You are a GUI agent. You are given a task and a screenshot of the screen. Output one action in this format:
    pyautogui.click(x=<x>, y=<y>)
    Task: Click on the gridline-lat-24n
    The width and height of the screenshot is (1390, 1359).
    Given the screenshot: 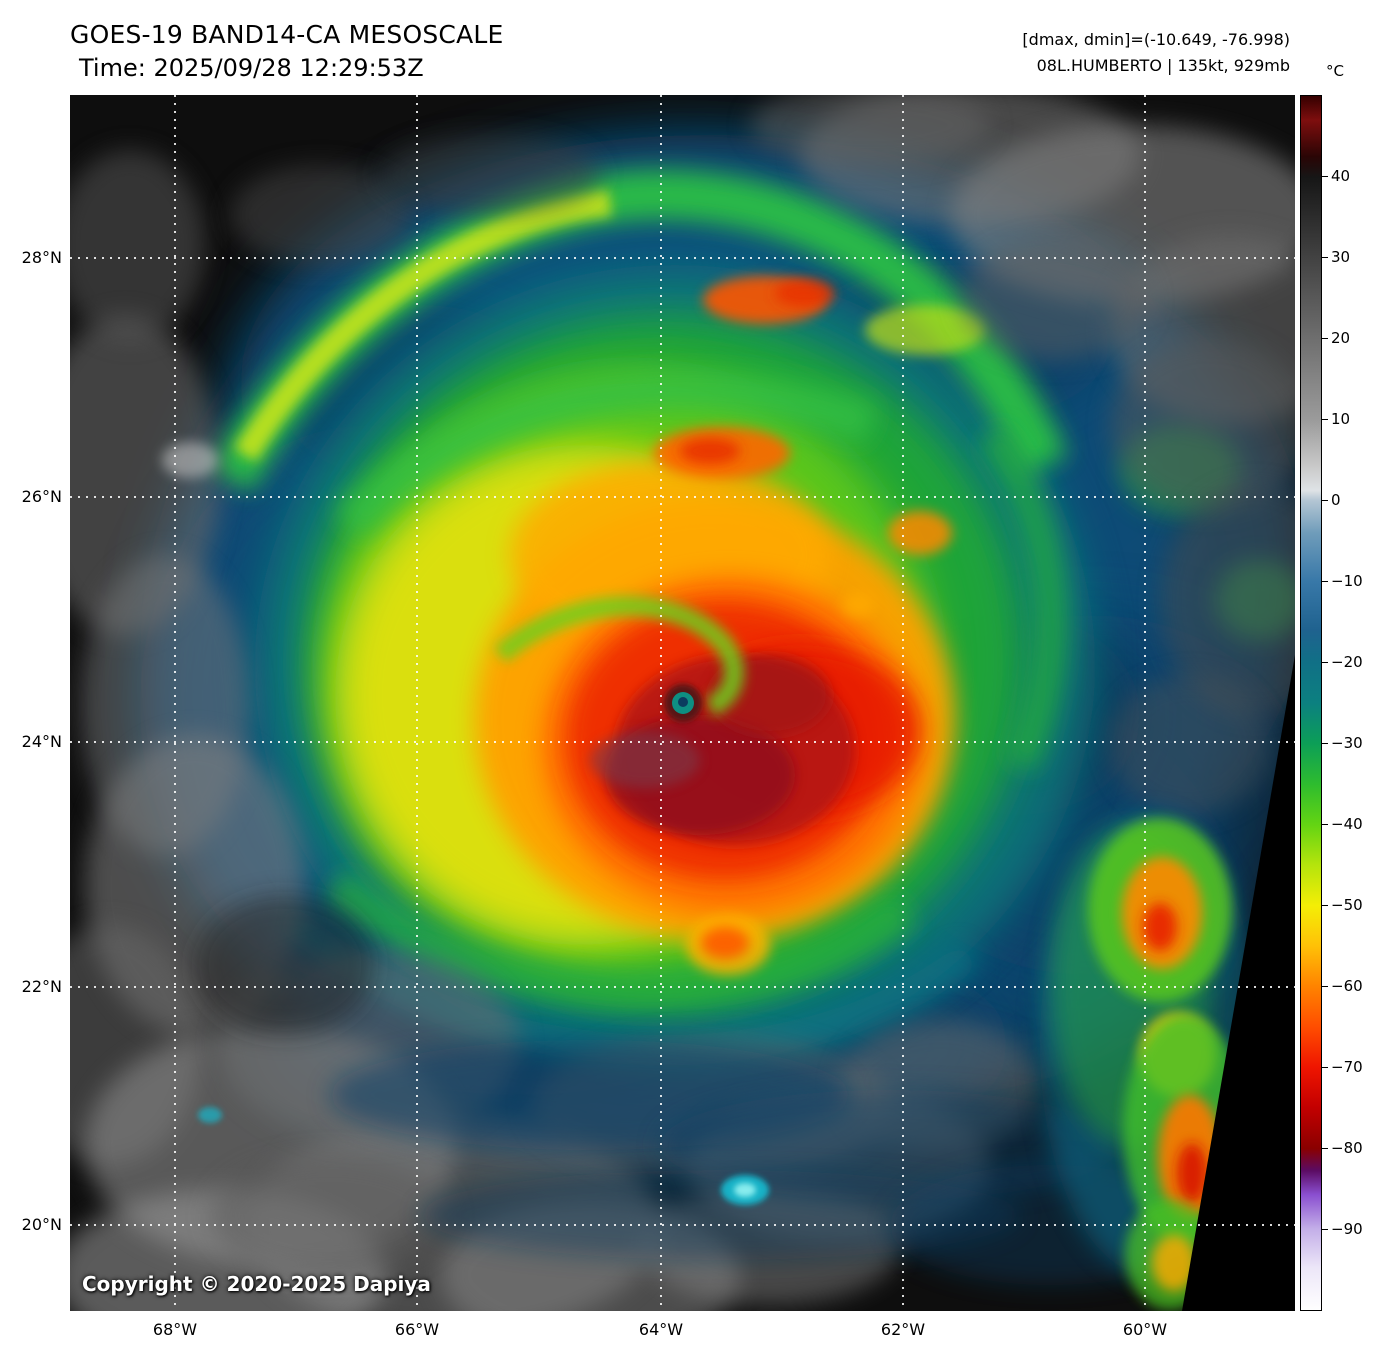 What is the action you would take?
    pyautogui.click(x=682, y=742)
    